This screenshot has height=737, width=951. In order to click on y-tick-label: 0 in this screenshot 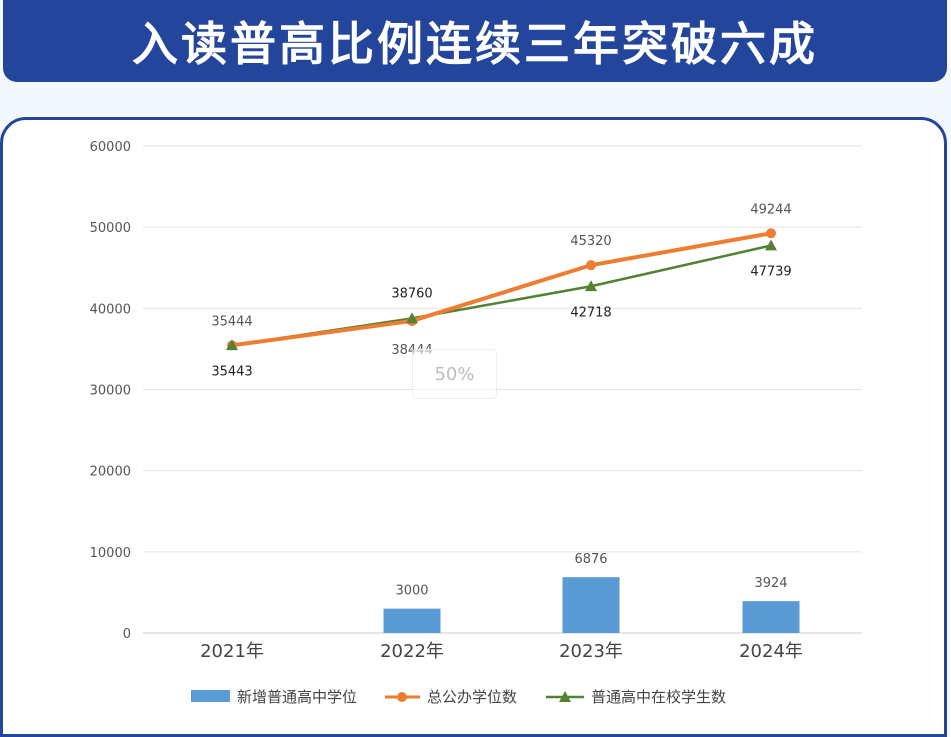, I will do `click(127, 634)`.